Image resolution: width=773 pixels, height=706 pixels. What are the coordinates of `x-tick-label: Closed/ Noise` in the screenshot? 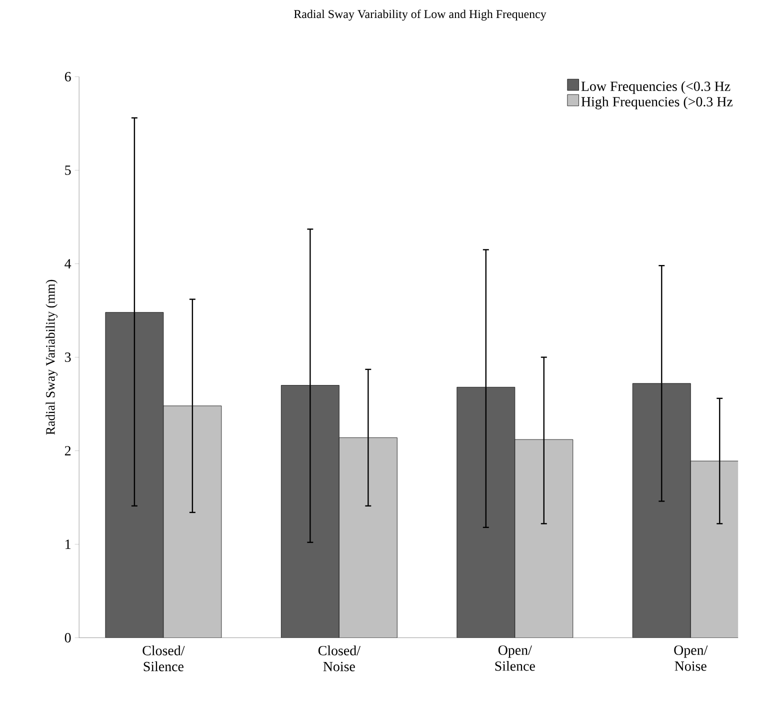 It's located at (339, 658).